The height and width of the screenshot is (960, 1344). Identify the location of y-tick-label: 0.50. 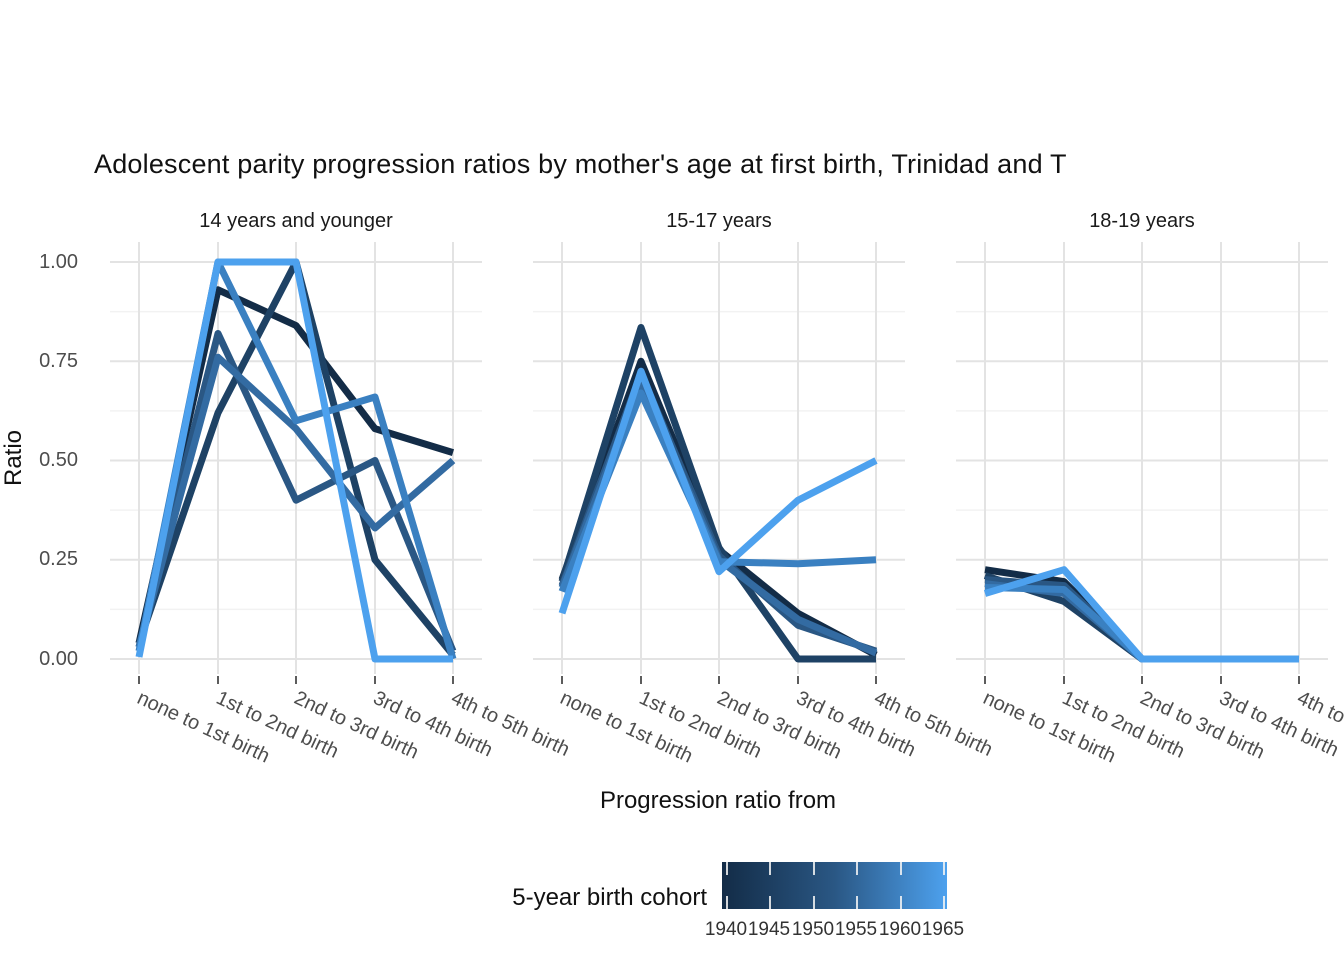
(58, 460).